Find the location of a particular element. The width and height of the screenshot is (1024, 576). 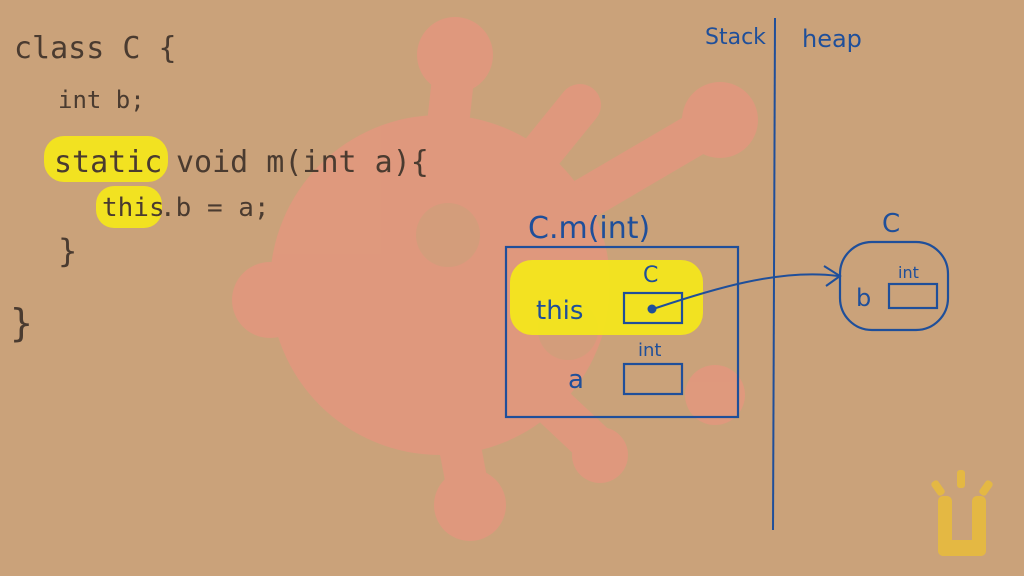

a-variable-label: a is located at coordinates (576, 380).